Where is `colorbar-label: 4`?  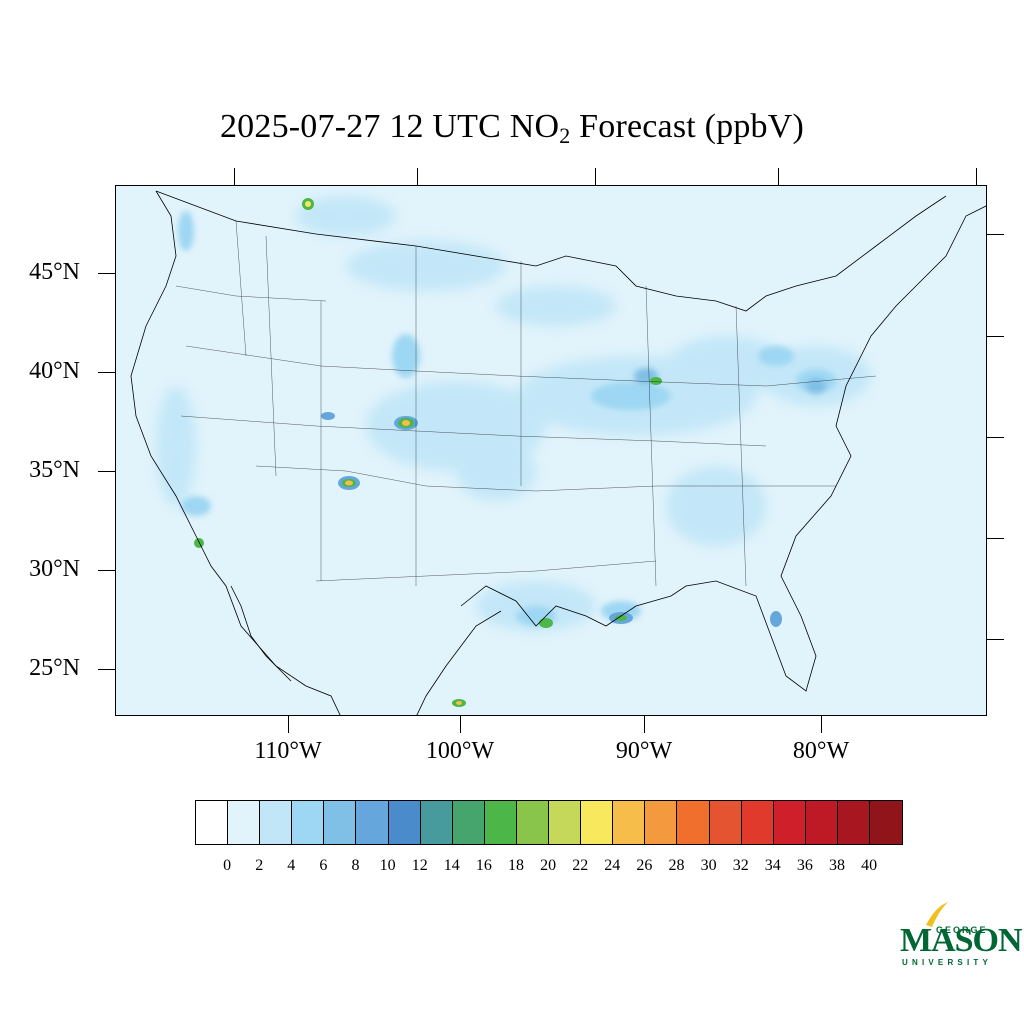 colorbar-label: 4 is located at coordinates (291, 865).